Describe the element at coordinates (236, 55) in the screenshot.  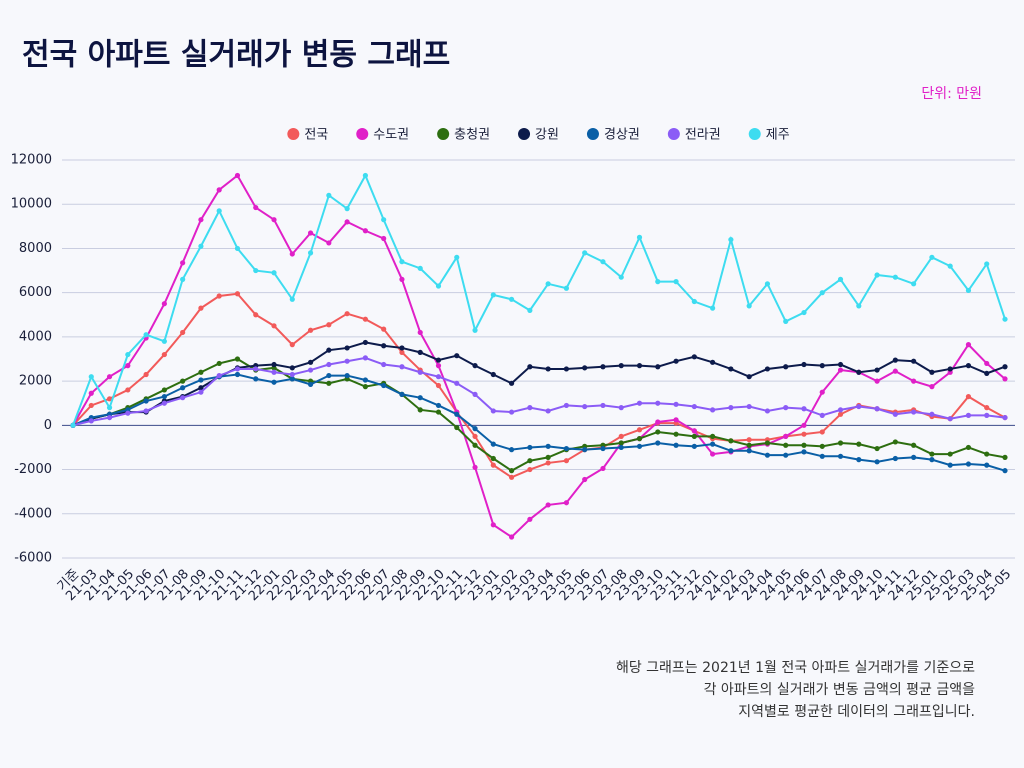
I see `chart-title: 전국 아파트 실거래가 변동 그래프` at that location.